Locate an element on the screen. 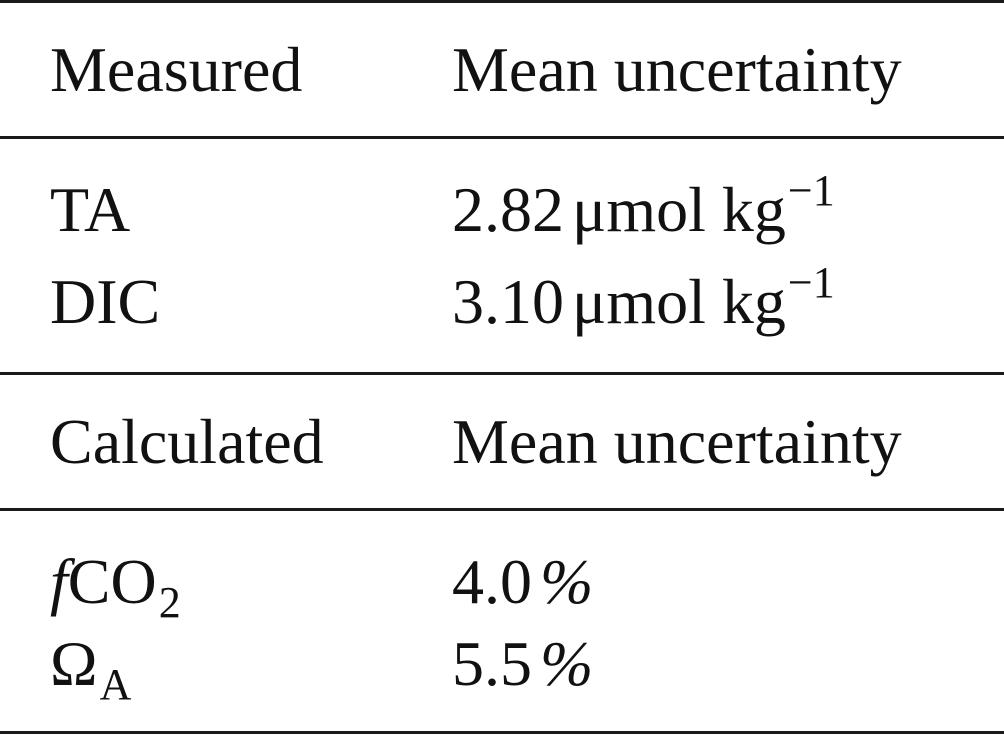 Image resolution: width=1004 pixels, height=736 pixels. row-dic-value: 3.10 μmol kg−1 is located at coordinates (643, 297).